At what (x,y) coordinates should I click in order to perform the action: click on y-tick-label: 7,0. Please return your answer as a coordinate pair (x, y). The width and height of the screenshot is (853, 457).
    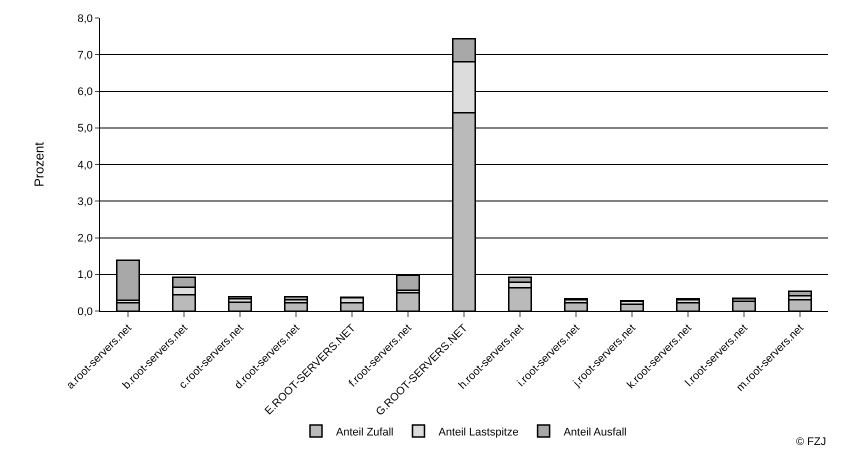
    Looking at the image, I should click on (85, 55).